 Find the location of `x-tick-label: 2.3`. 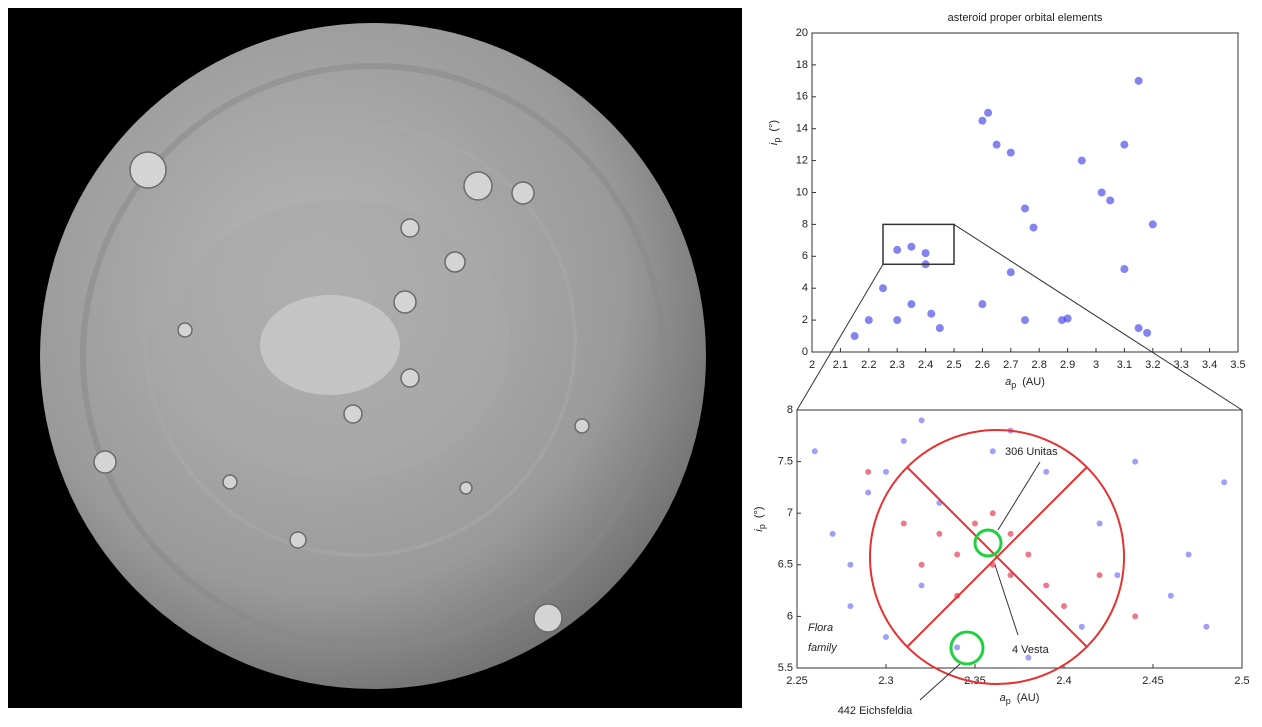

x-tick-label: 2.3 is located at coordinates (885, 681).